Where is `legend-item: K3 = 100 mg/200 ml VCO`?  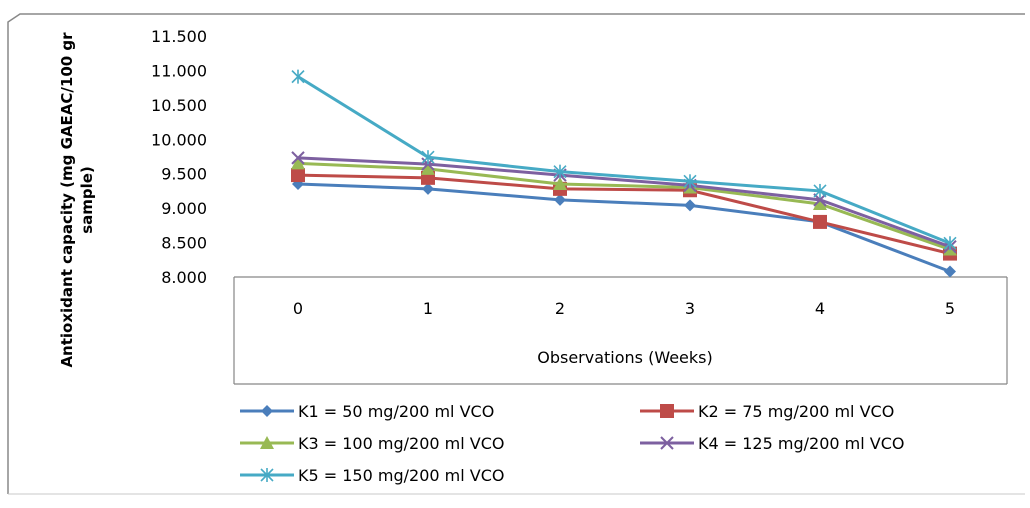
legend-item: K3 = 100 mg/200 ml VCO is located at coordinates (372, 443).